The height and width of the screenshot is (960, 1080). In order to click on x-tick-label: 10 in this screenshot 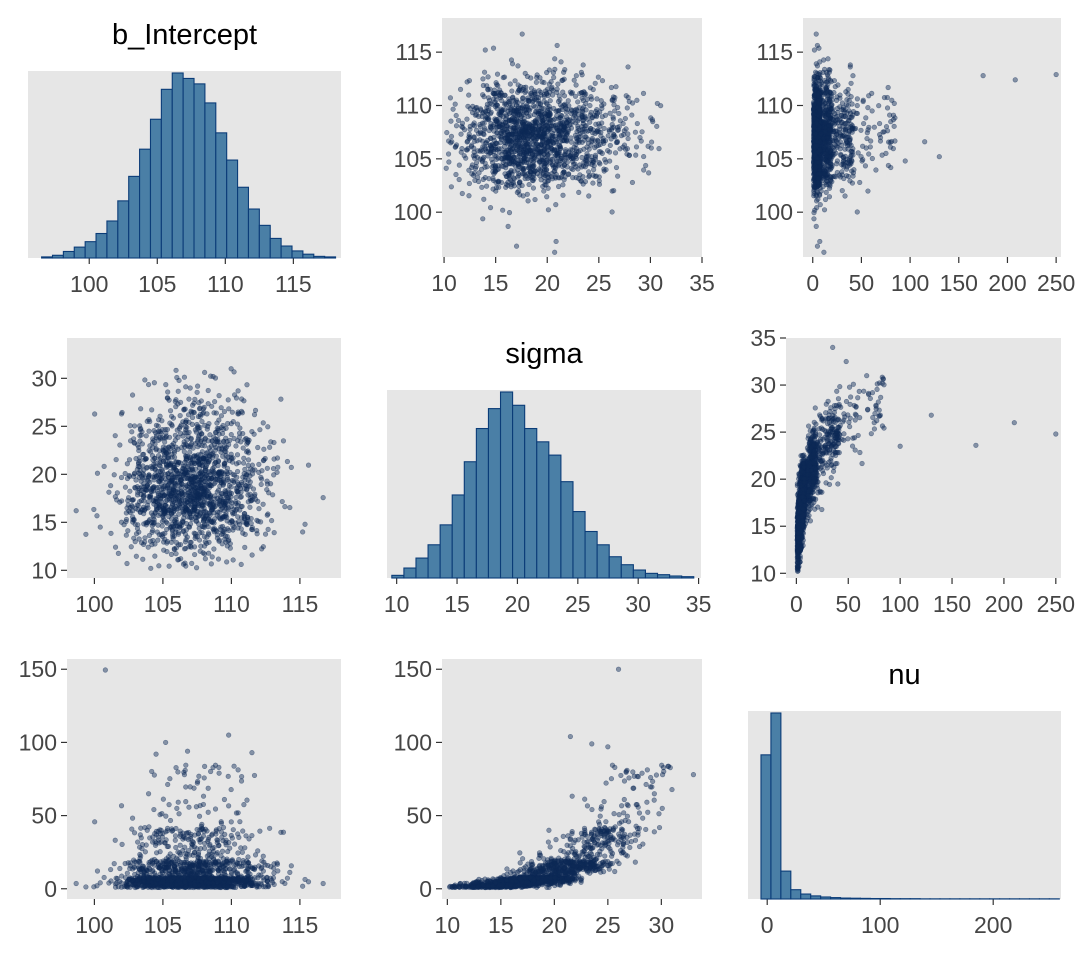, I will do `click(397, 604)`.